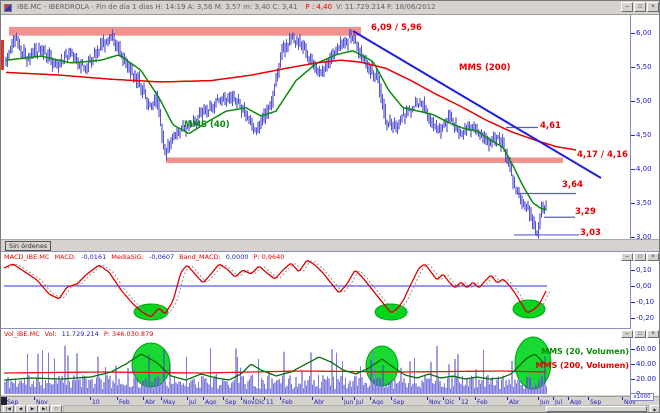  I want to click on annotation-level-303: 3,03, so click(590, 233).